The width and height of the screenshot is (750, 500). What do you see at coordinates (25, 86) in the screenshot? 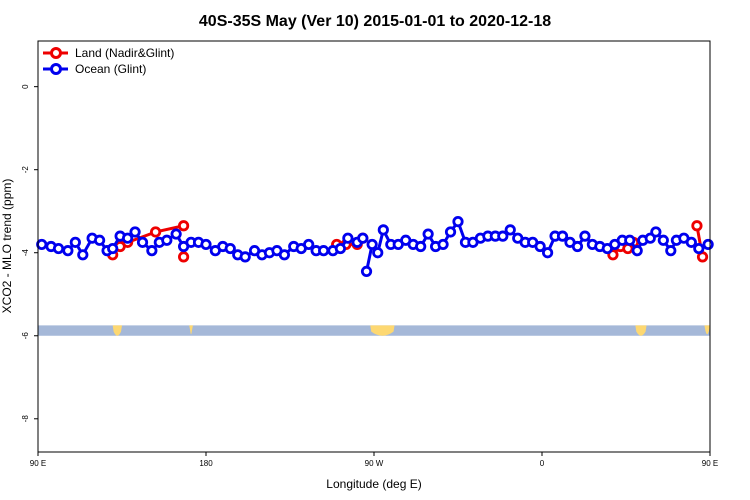
I see `y-tick-label-0: 0` at bounding box center [25, 86].